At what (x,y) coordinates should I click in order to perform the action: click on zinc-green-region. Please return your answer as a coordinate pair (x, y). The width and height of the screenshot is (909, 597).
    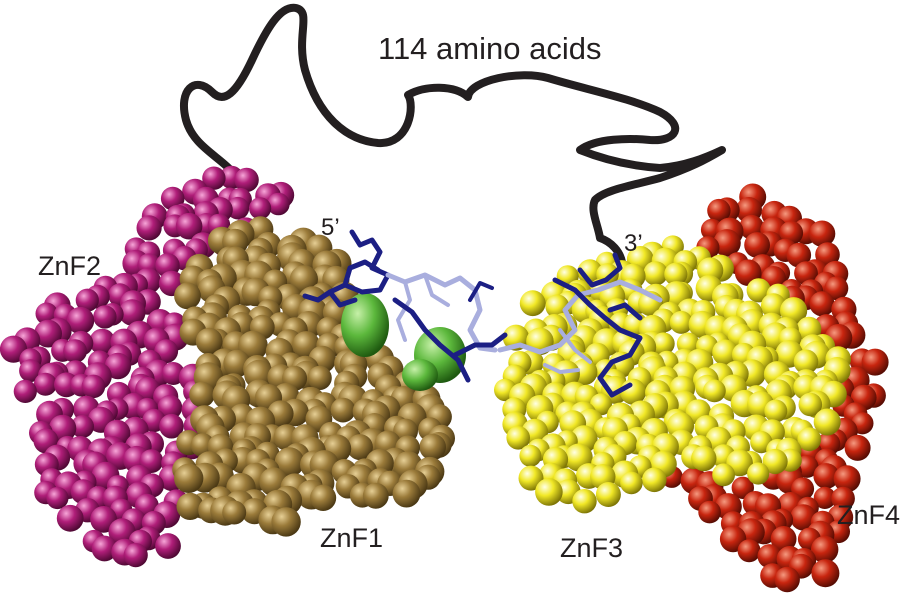
    Looking at the image, I should click on (403, 342).